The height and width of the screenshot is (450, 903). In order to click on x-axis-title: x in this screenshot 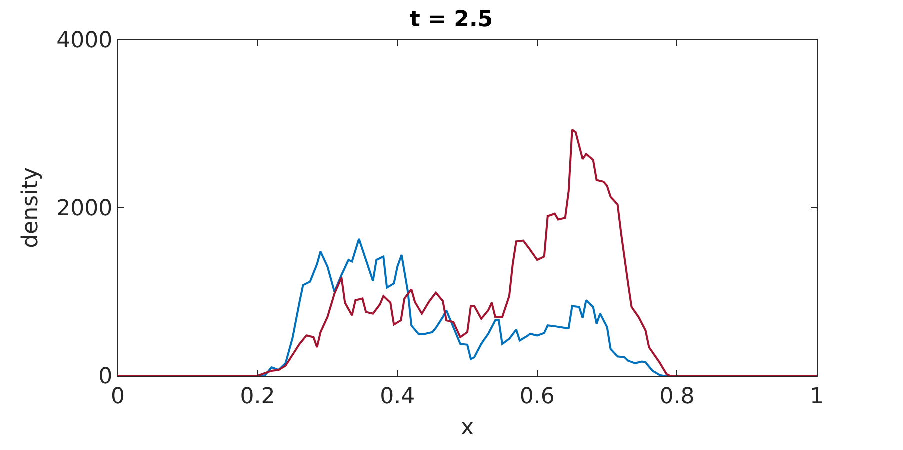, I will do `click(467, 427)`.